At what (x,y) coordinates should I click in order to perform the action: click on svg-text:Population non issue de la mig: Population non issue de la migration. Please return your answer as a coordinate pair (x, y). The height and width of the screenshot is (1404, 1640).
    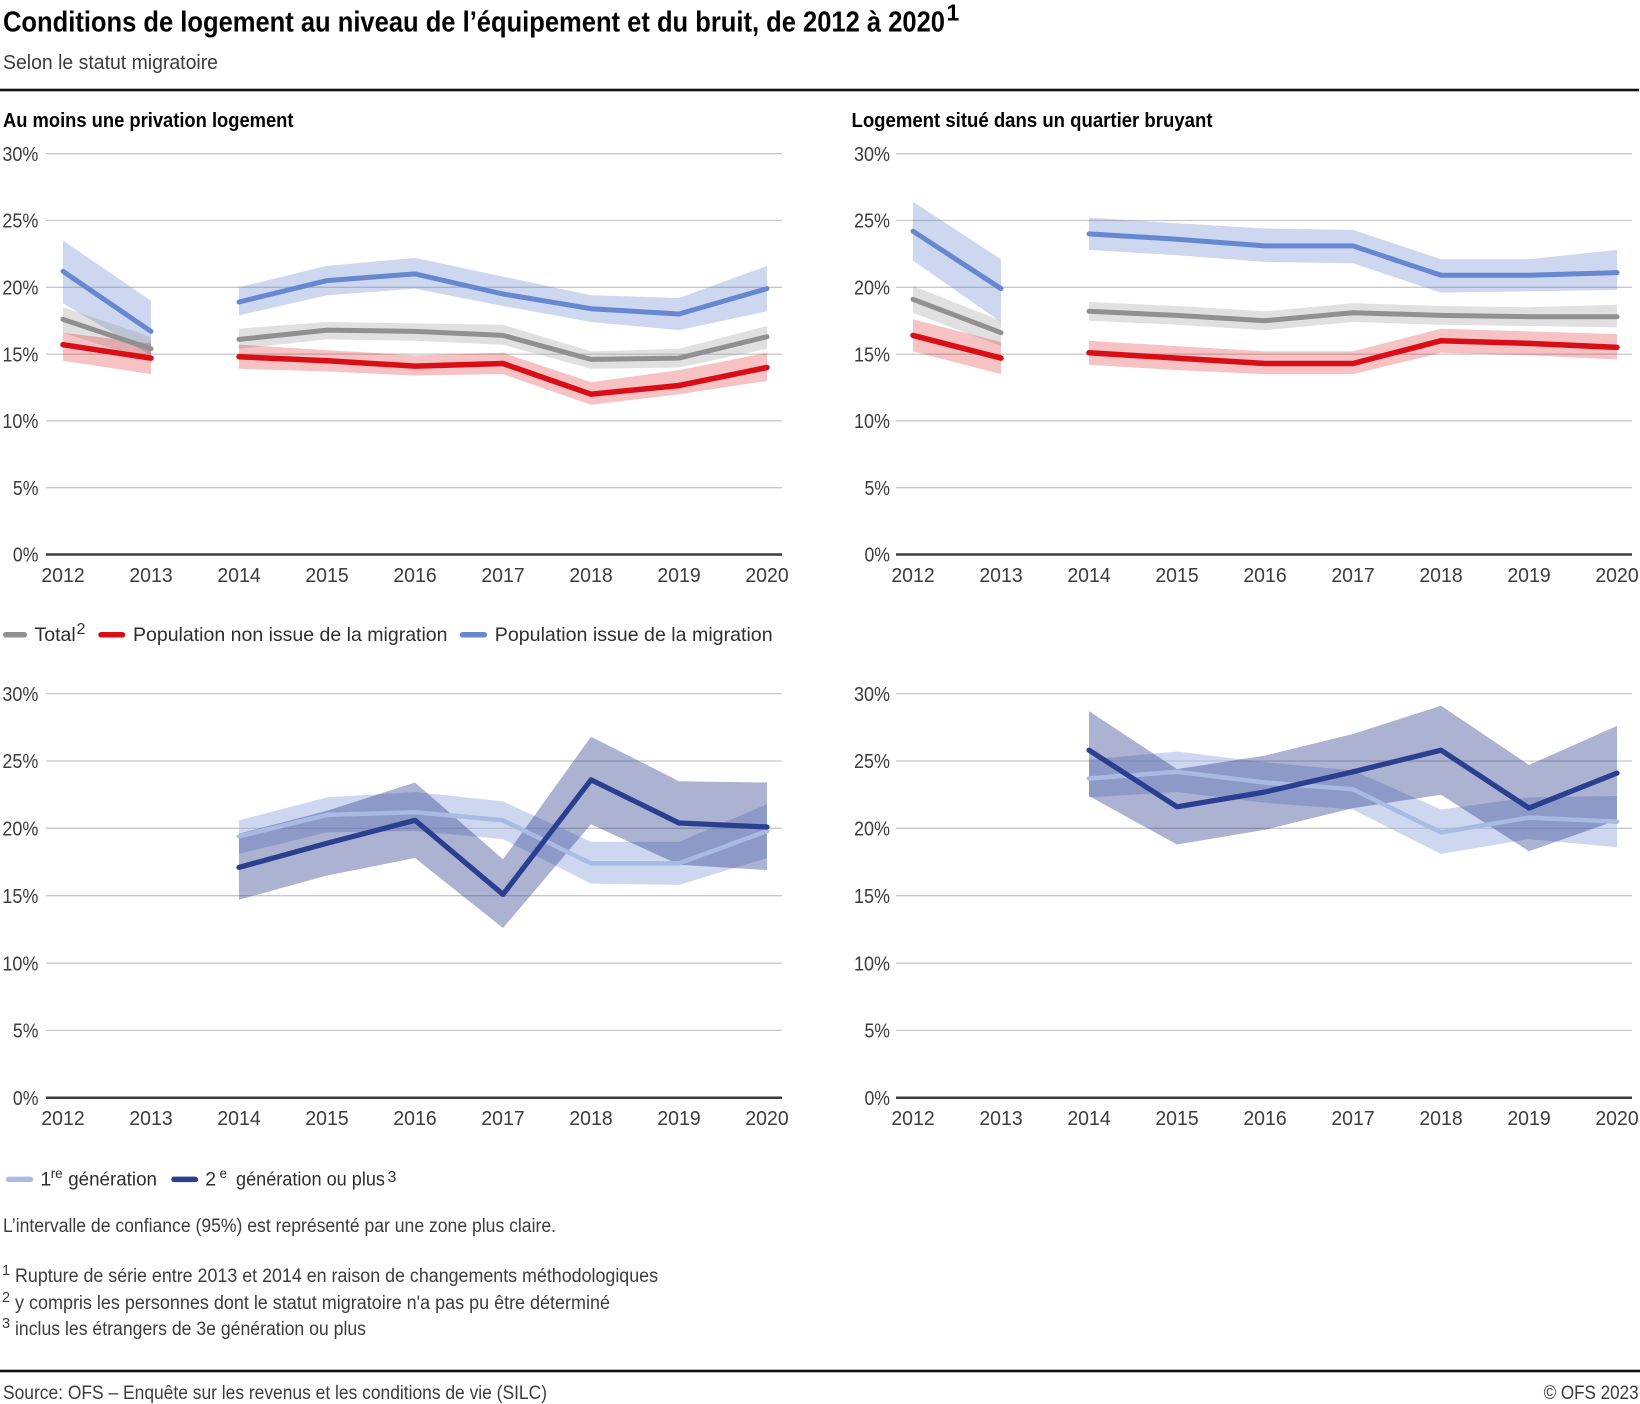
    Looking at the image, I should click on (290, 635).